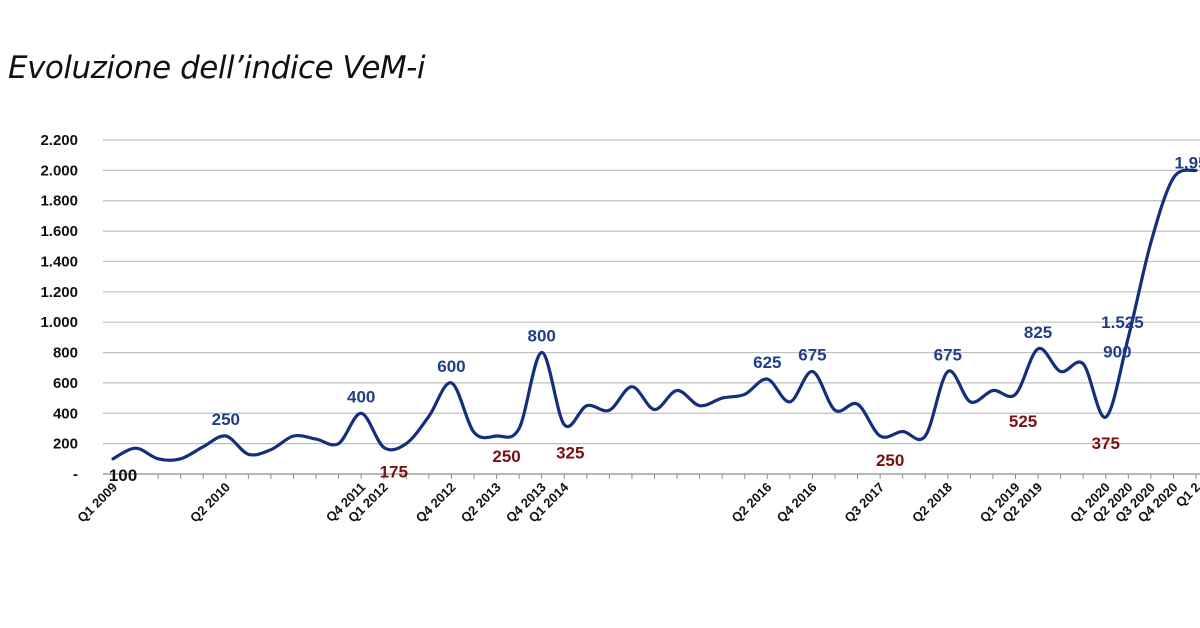 The width and height of the screenshot is (1200, 628). Describe the element at coordinates (1117, 351) in the screenshot. I see `data-label: 900` at that location.